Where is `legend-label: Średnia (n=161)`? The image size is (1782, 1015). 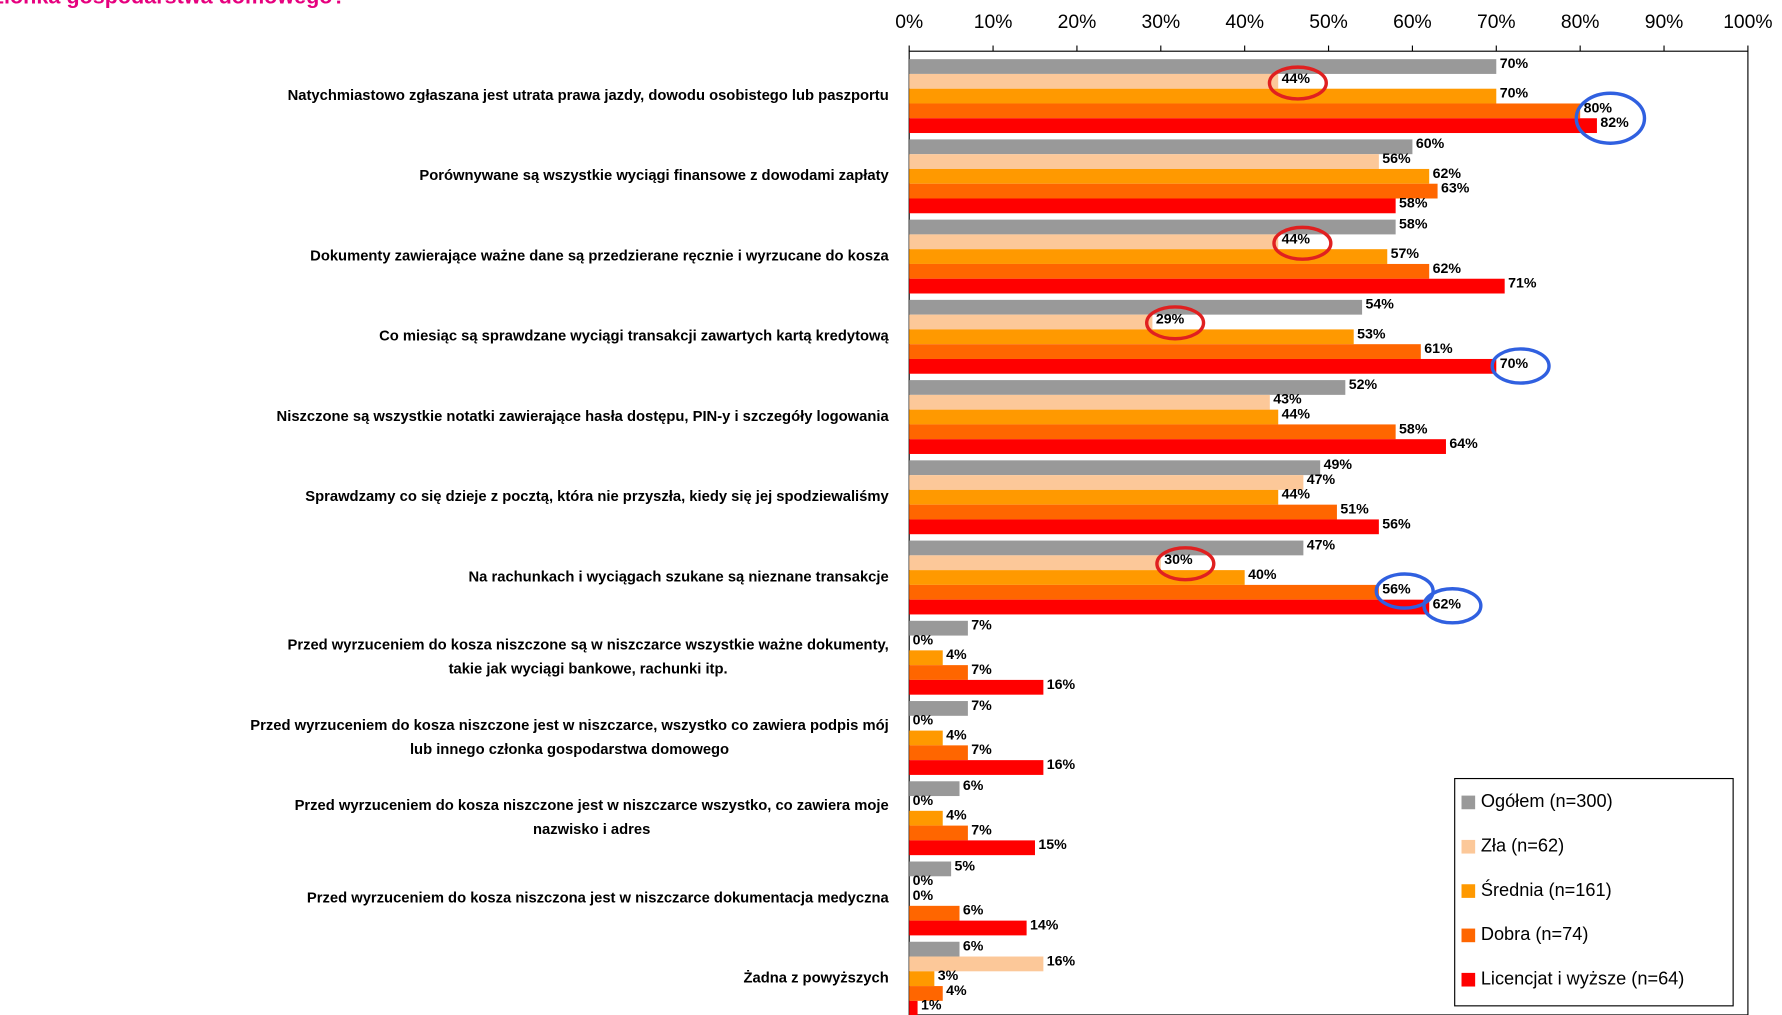
legend-label: Średnia (n=161) is located at coordinates (1546, 889).